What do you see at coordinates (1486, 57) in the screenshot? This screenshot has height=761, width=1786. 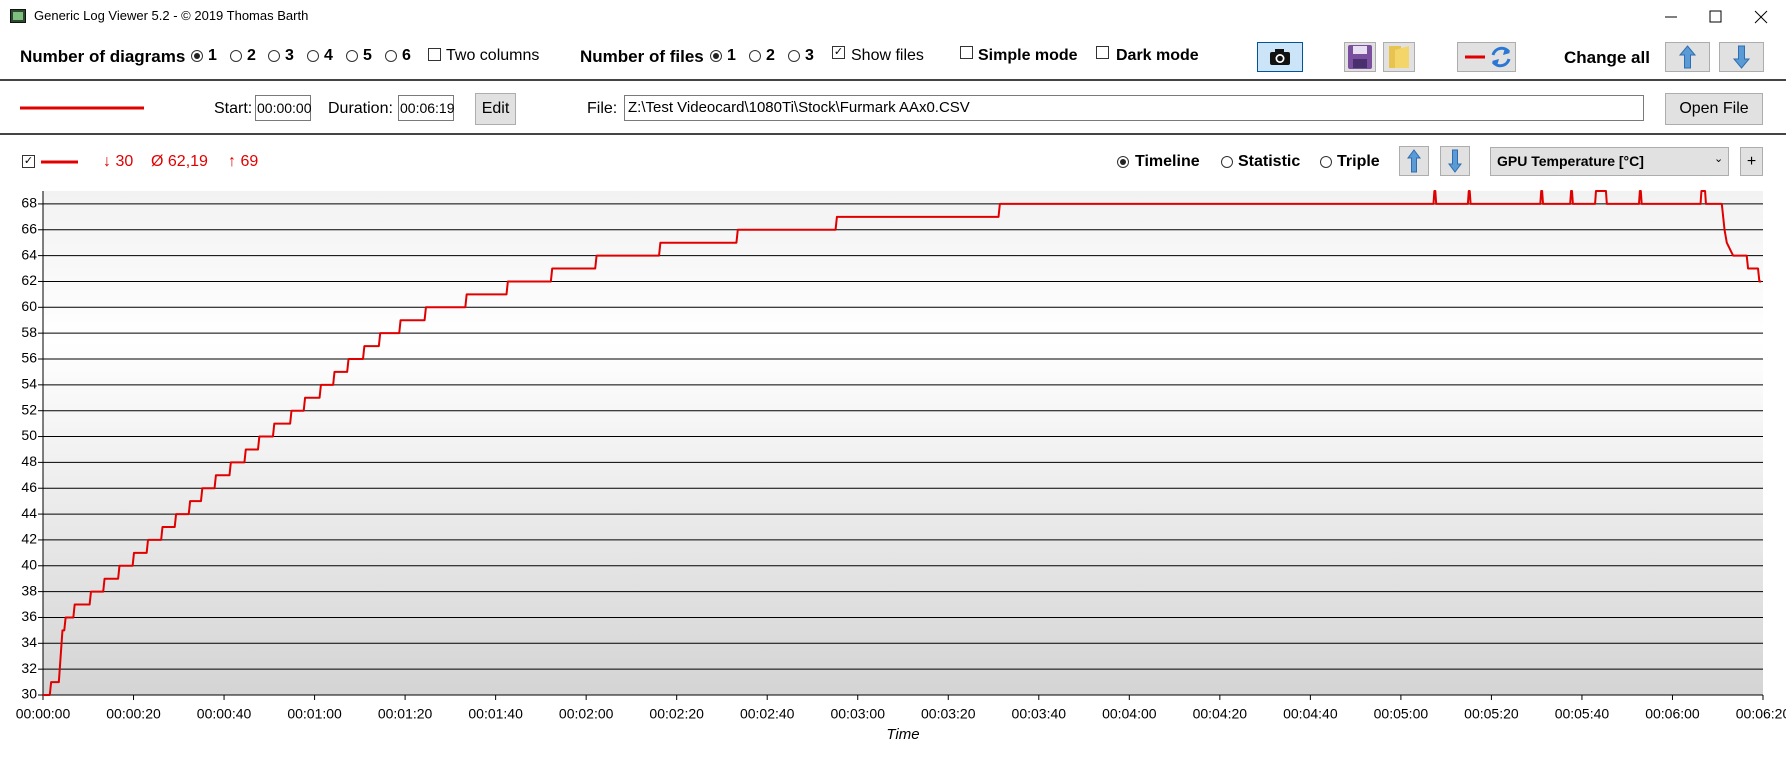 I see `color-swap-button` at bounding box center [1486, 57].